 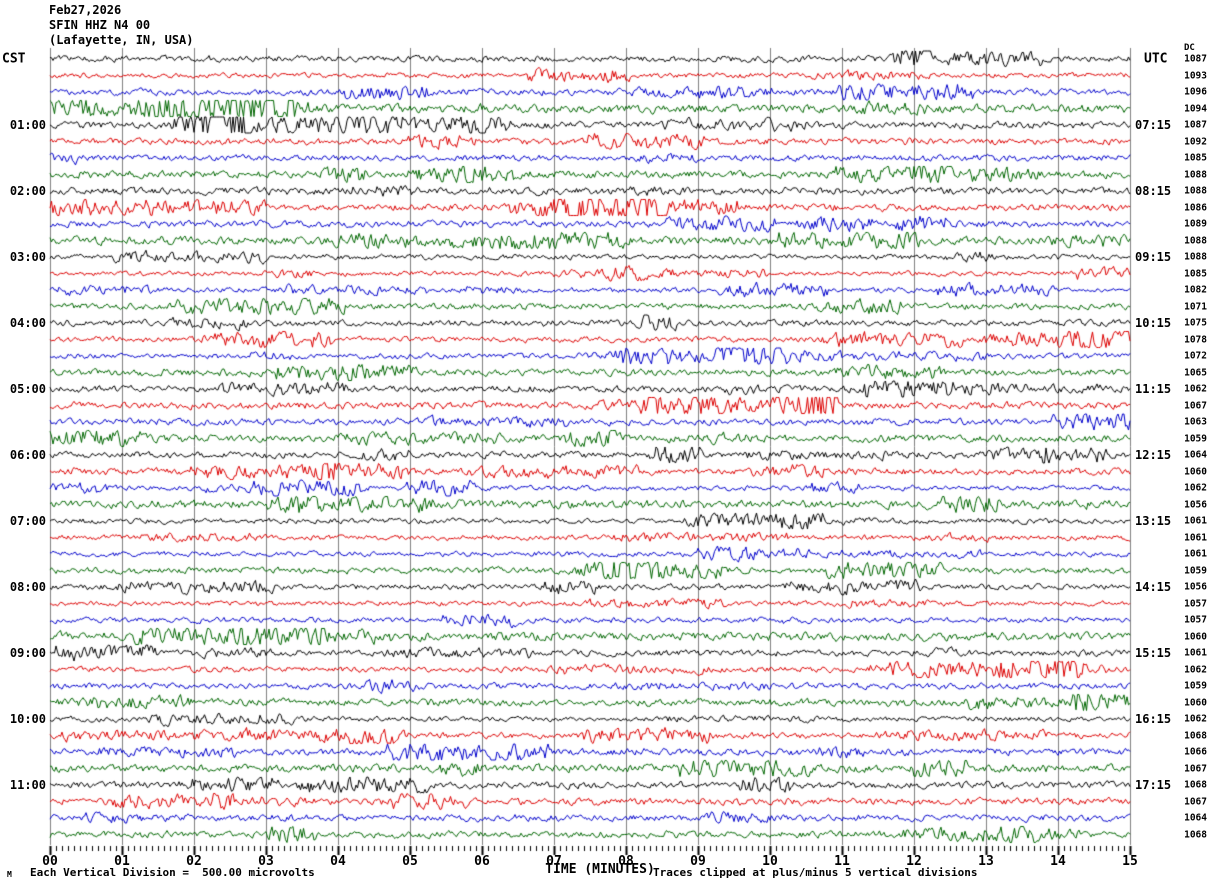 What do you see at coordinates (100, 25) in the screenshot?
I see `title-station: SFIN HHZ N4 00` at bounding box center [100, 25].